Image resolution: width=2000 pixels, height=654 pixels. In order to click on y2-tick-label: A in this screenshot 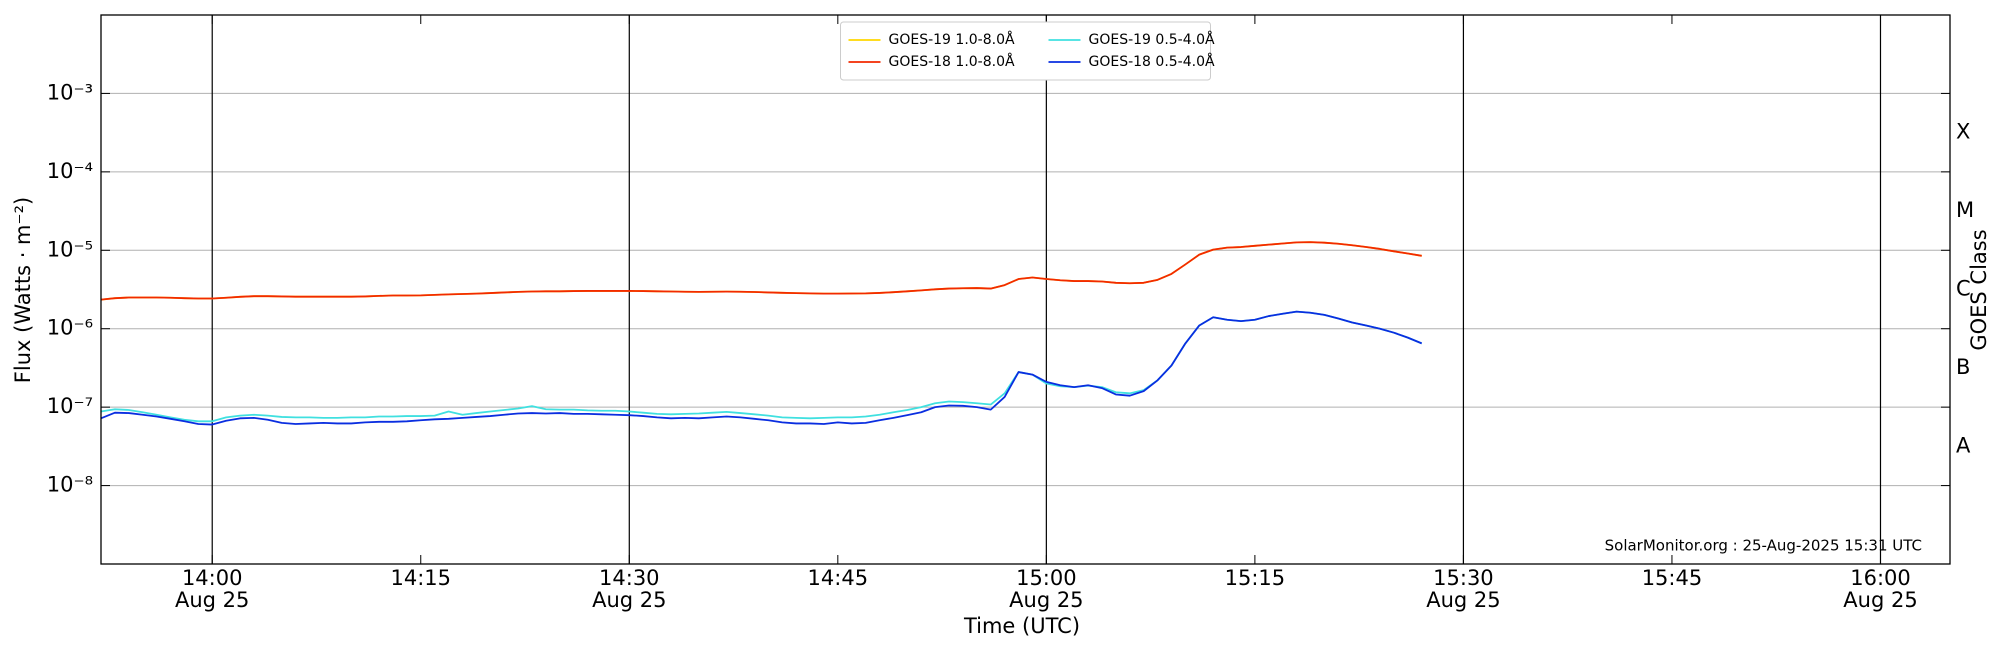, I will do `click(1963, 445)`.